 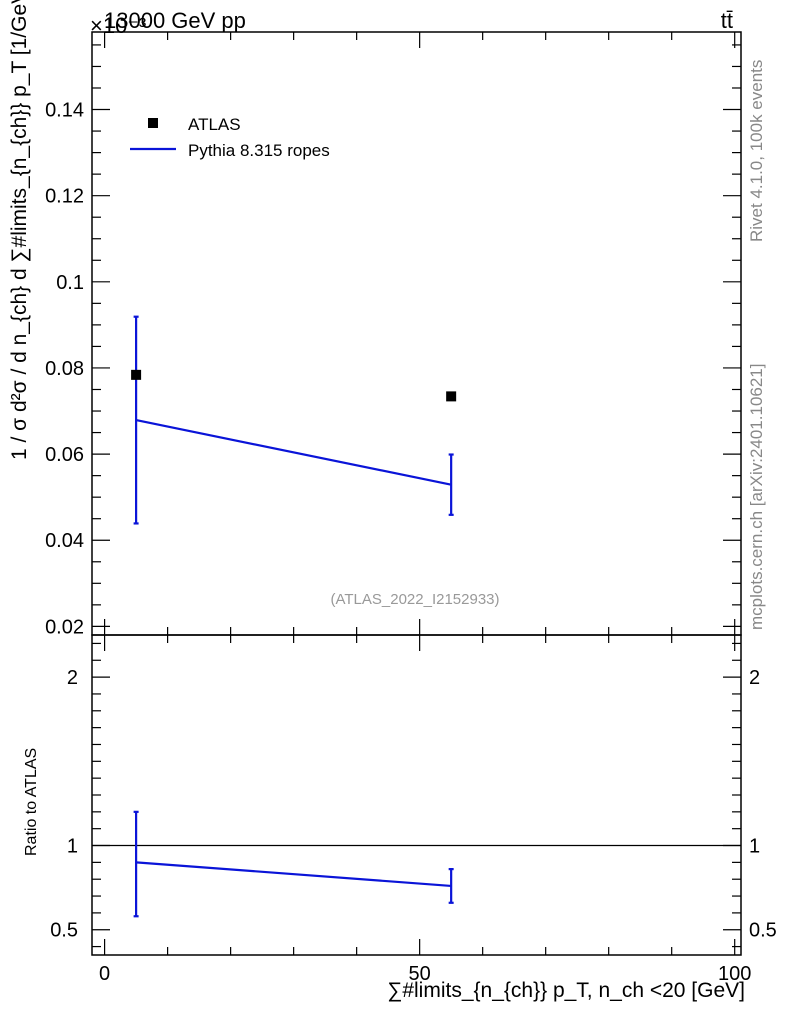 I want to click on y-tick-label: 0.02, so click(x=64, y=627).